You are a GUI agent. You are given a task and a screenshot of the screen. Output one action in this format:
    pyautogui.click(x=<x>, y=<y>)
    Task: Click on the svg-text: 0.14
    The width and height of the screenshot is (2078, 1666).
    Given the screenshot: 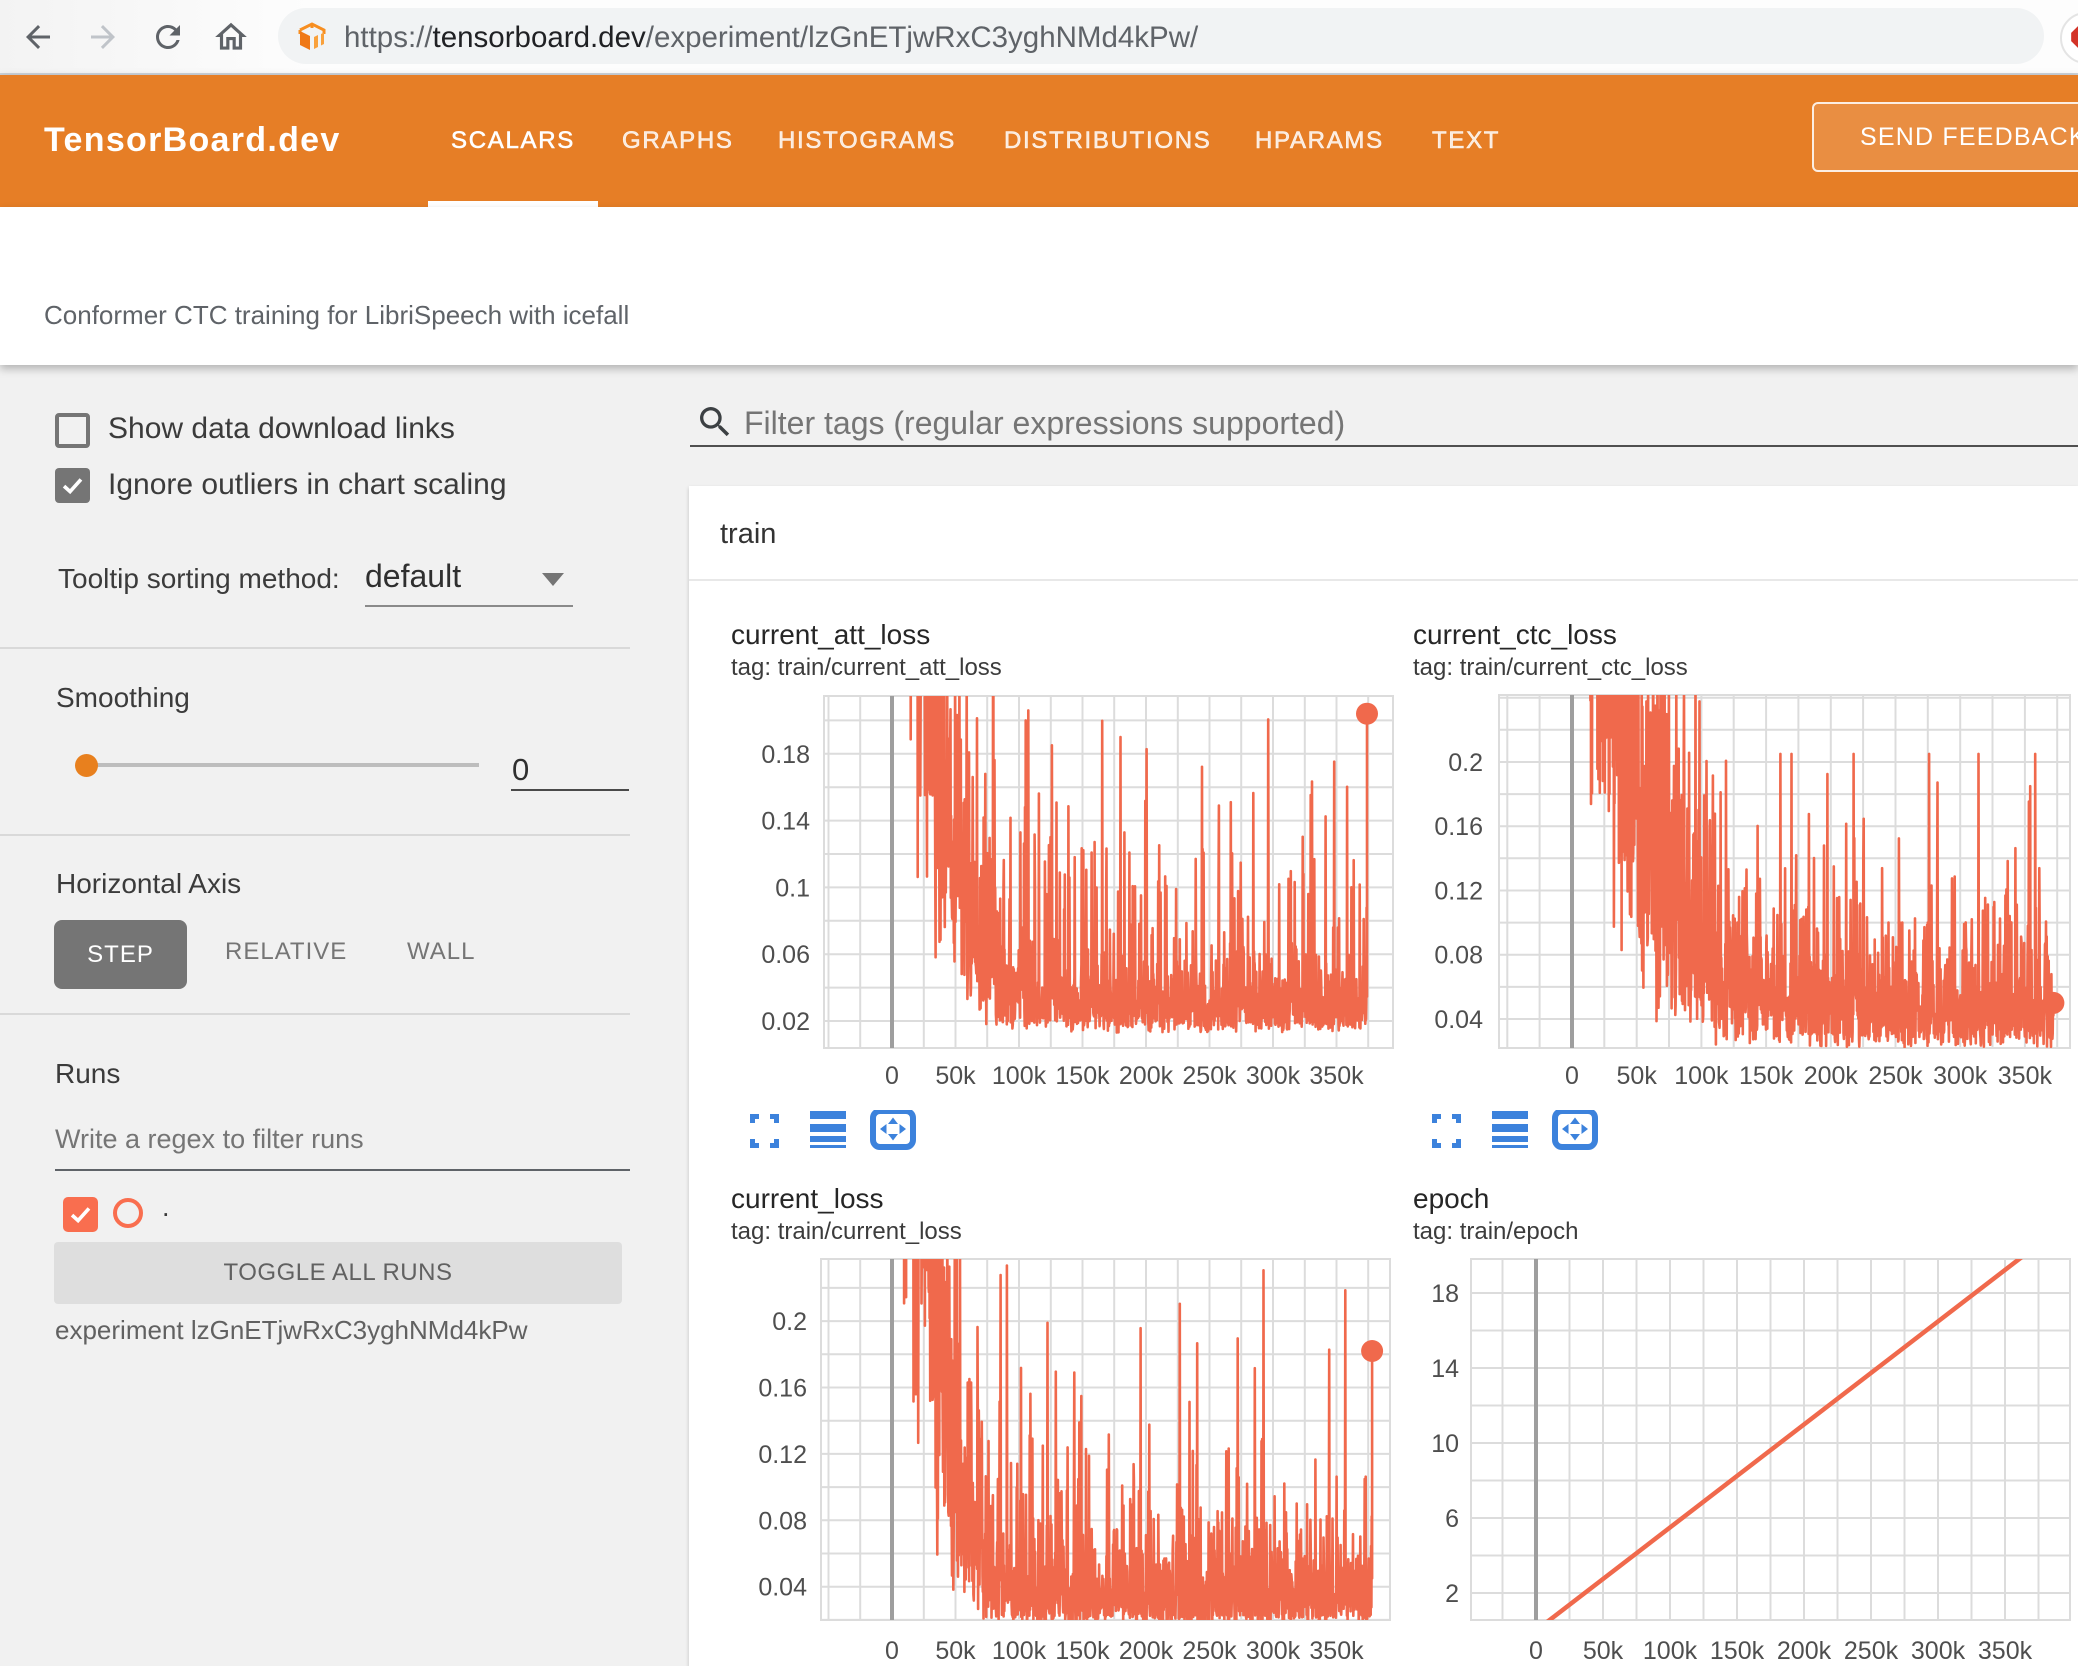 What is the action you would take?
    pyautogui.click(x=785, y=822)
    